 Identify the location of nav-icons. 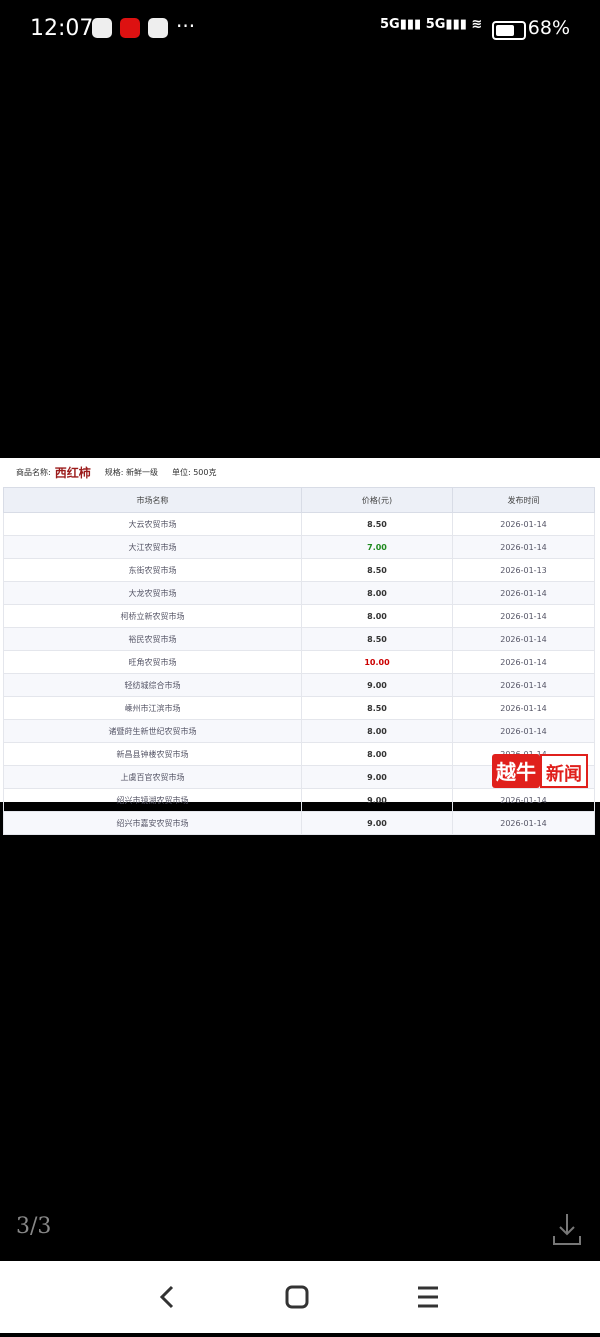
(298, 1297).